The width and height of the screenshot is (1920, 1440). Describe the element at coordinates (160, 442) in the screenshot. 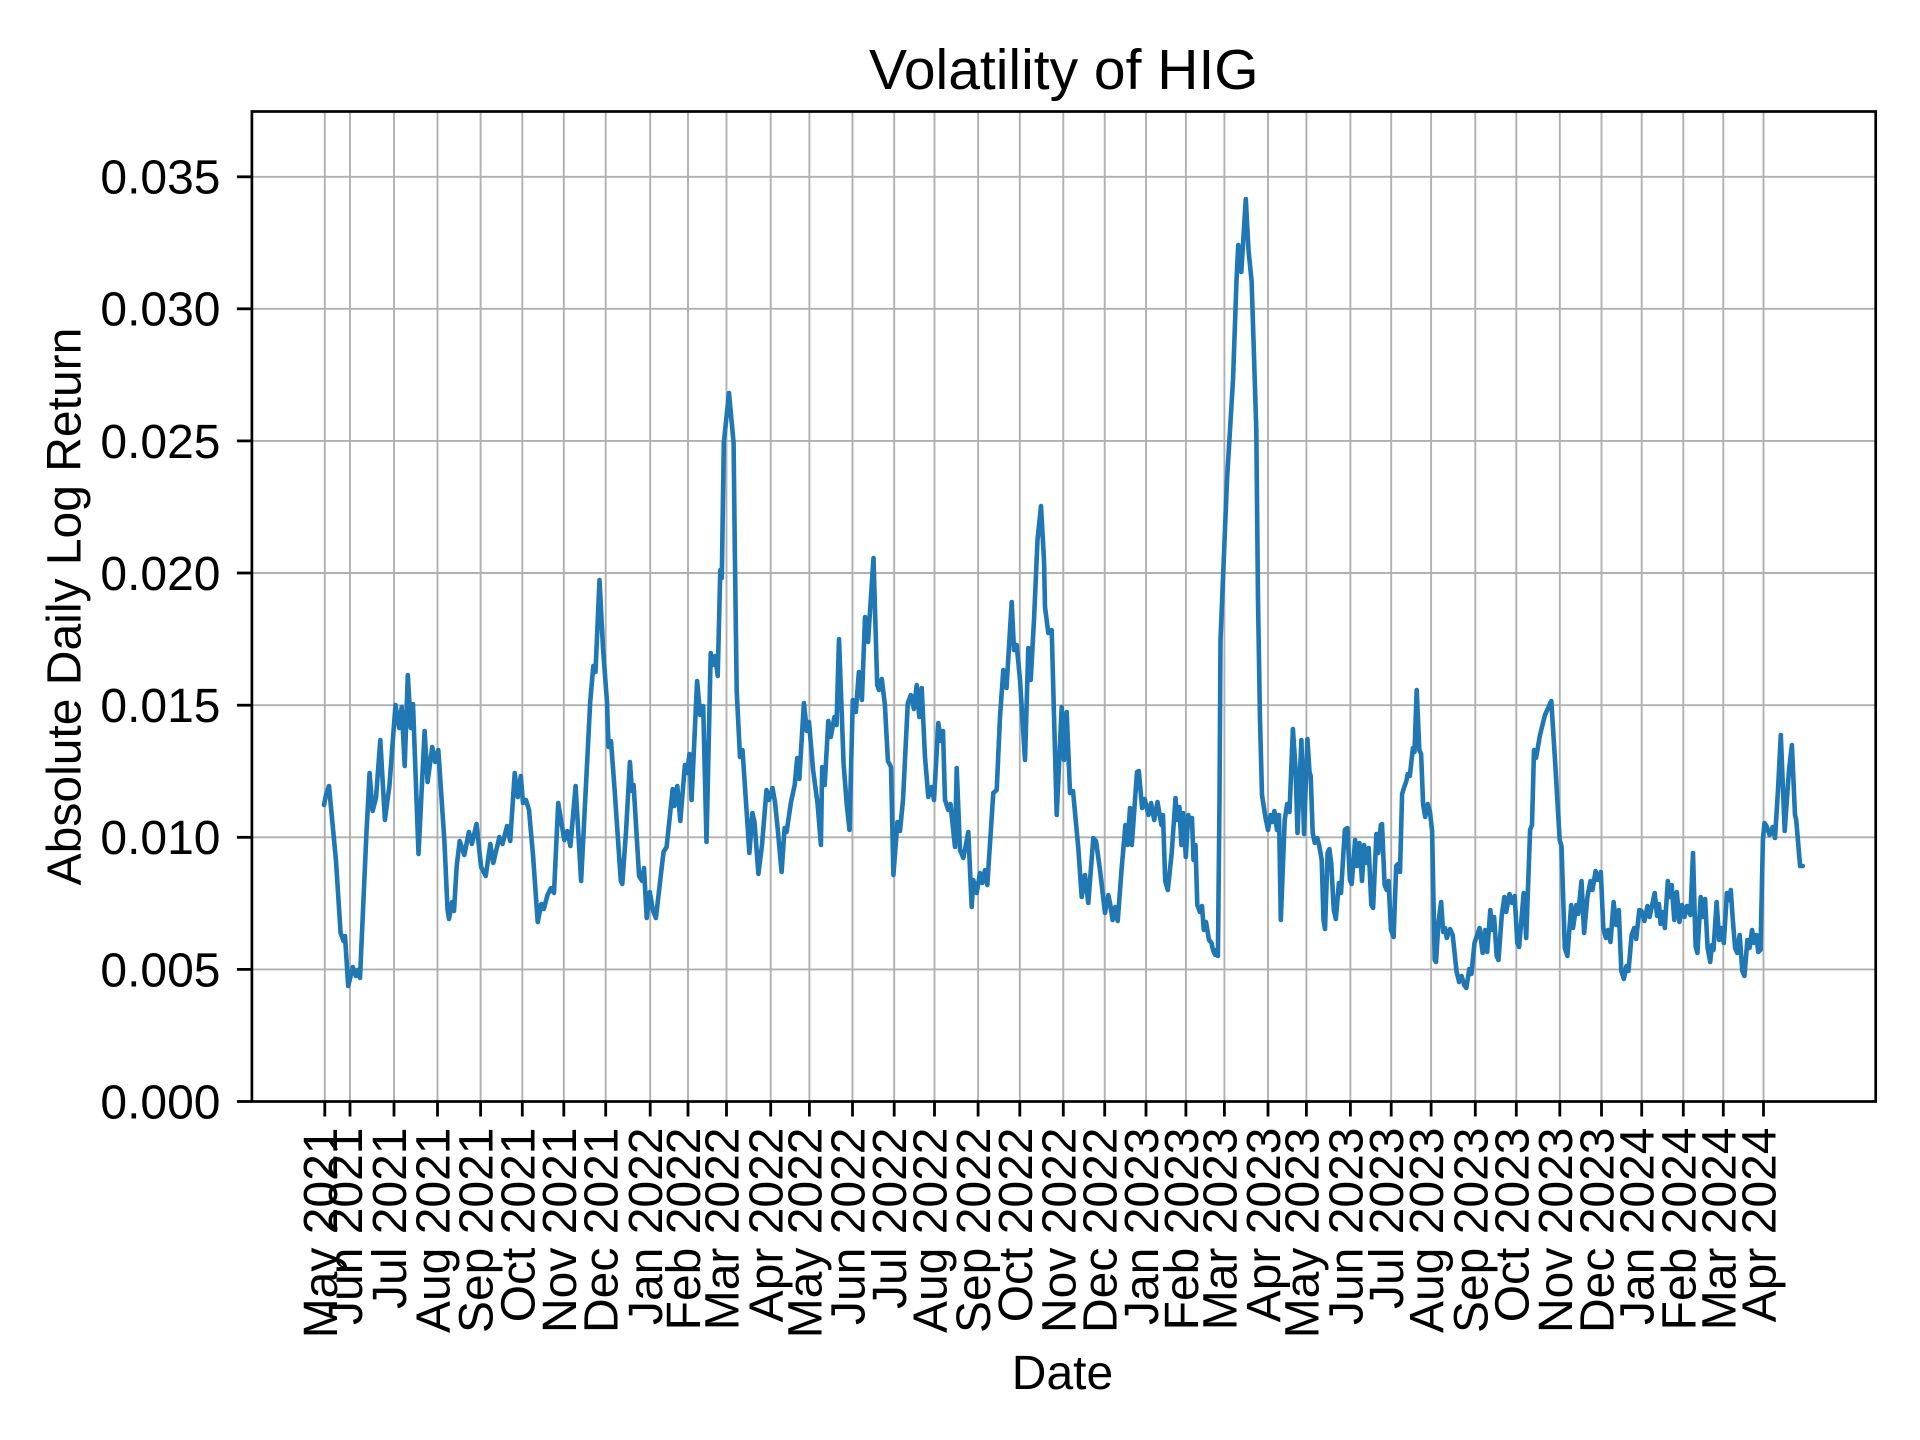

I see `svg-text: 0.025` at that location.